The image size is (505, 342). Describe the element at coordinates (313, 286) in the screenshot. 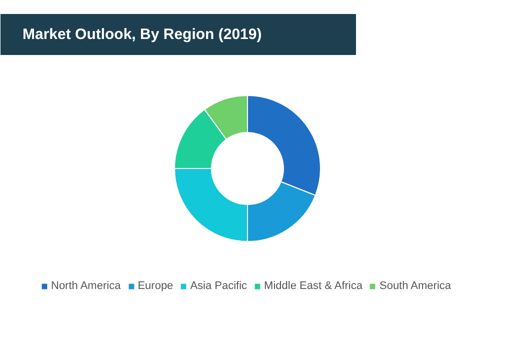

I see `legend-label: Middle East & Africa` at that location.